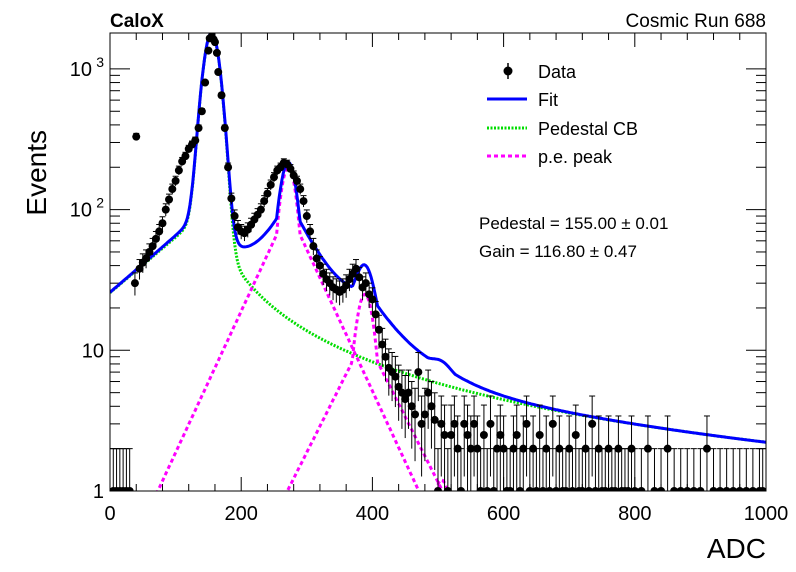 The height and width of the screenshot is (572, 796). Describe the element at coordinates (558, 251) in the screenshot. I see `result-gain: Gain = 116.80 ± 0.47` at that location.